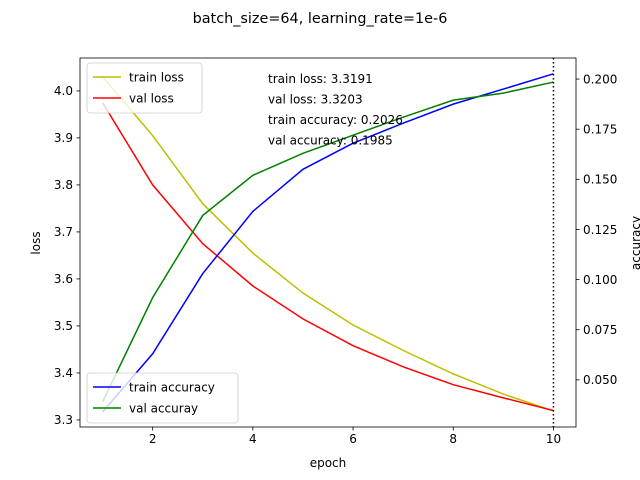 This screenshot has width=640, height=480. What do you see at coordinates (253, 439) in the screenshot?
I see `x-tick-label-1: 4` at bounding box center [253, 439].